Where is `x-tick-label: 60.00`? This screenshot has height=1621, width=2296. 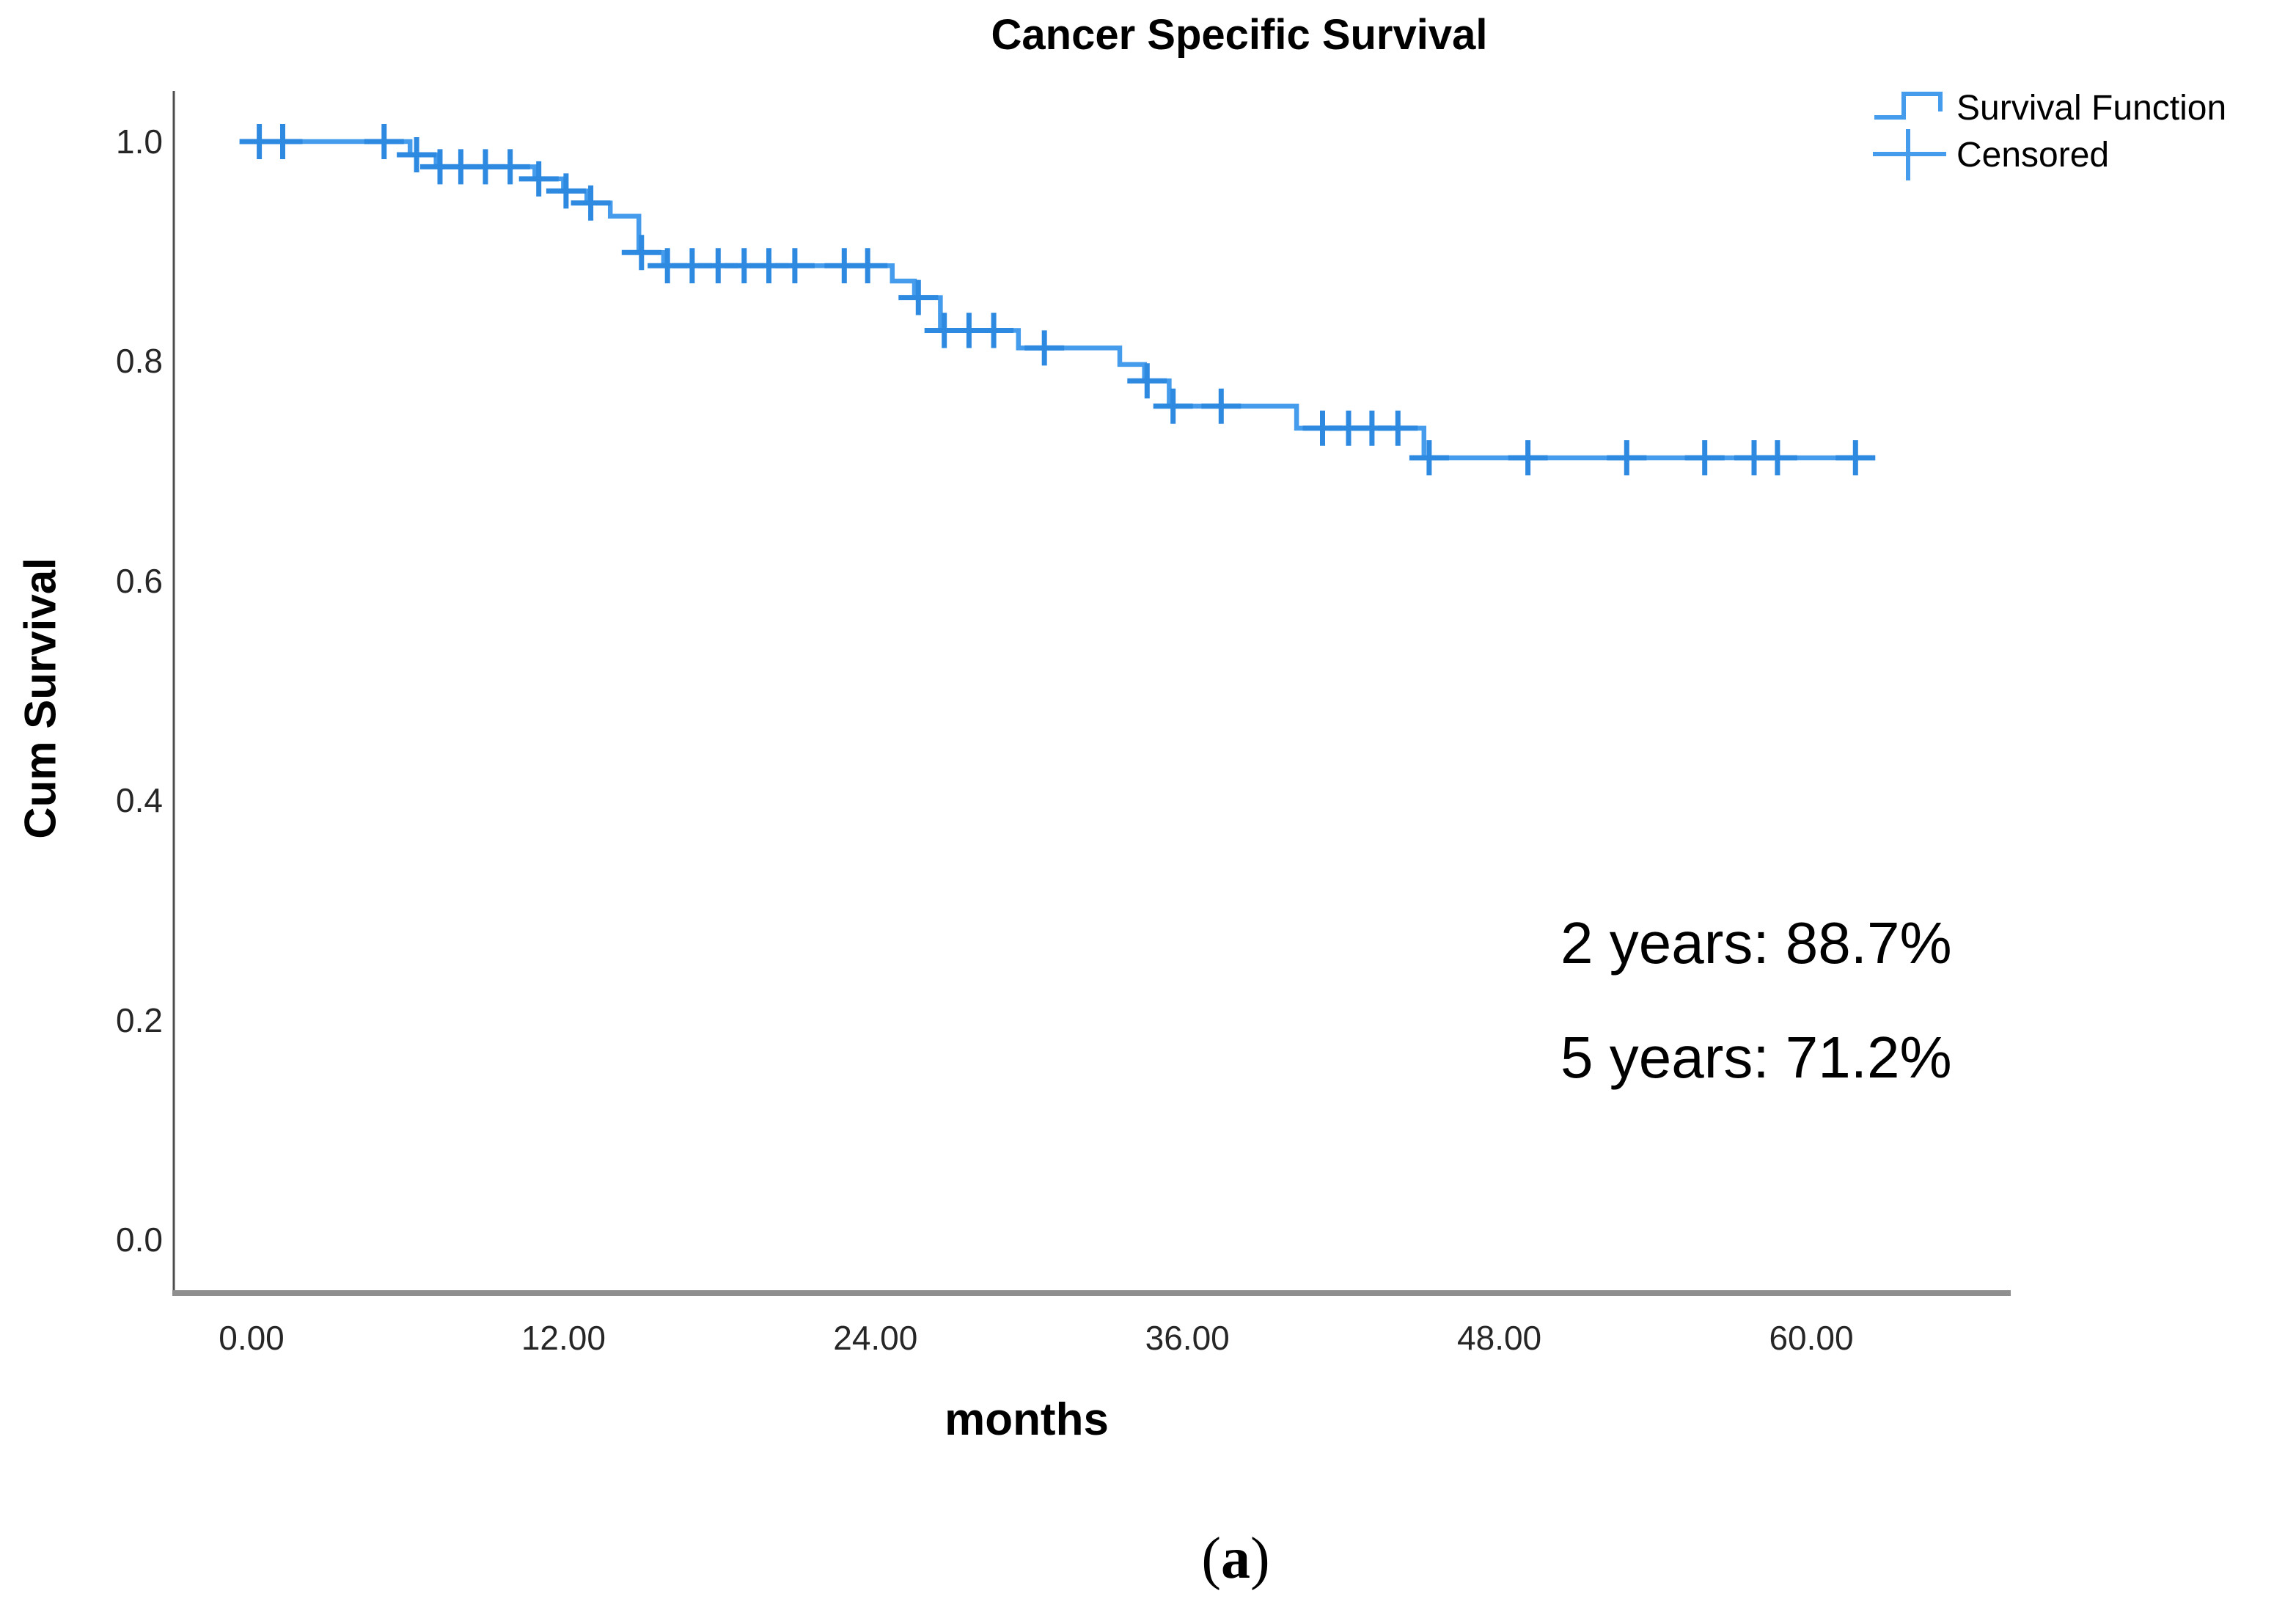 x-tick-label: 60.00 is located at coordinates (1811, 1338).